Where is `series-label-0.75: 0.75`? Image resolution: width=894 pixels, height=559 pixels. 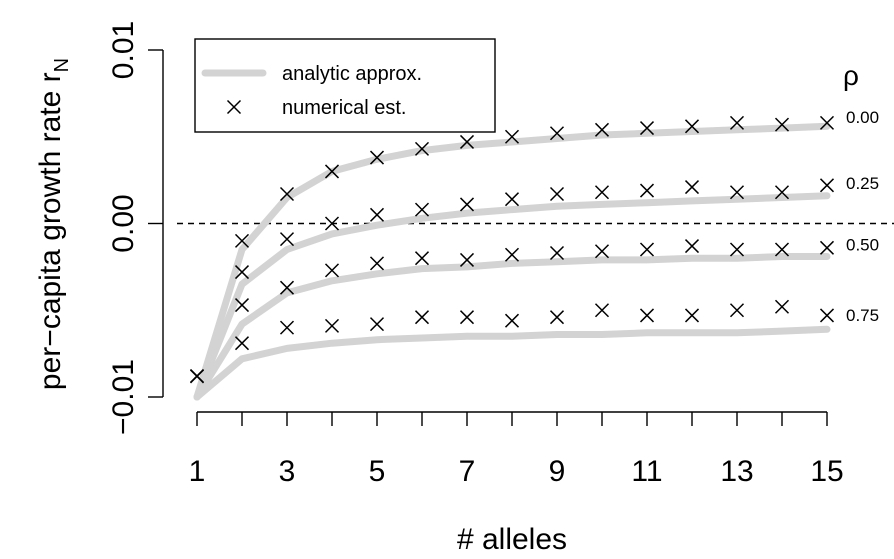
series-label-0.75: 0.75 is located at coordinates (862, 315).